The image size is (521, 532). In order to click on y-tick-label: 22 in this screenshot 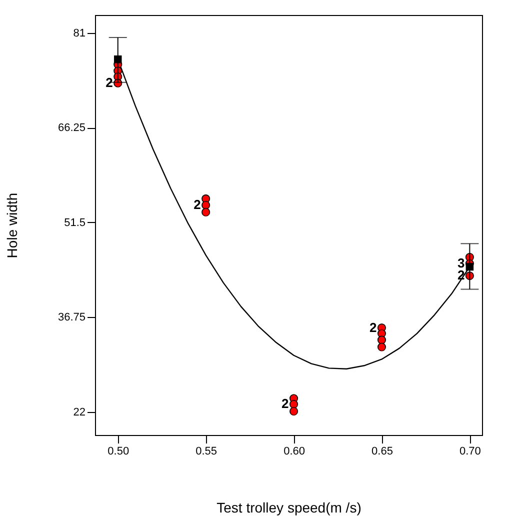, I will do `click(79, 412)`.